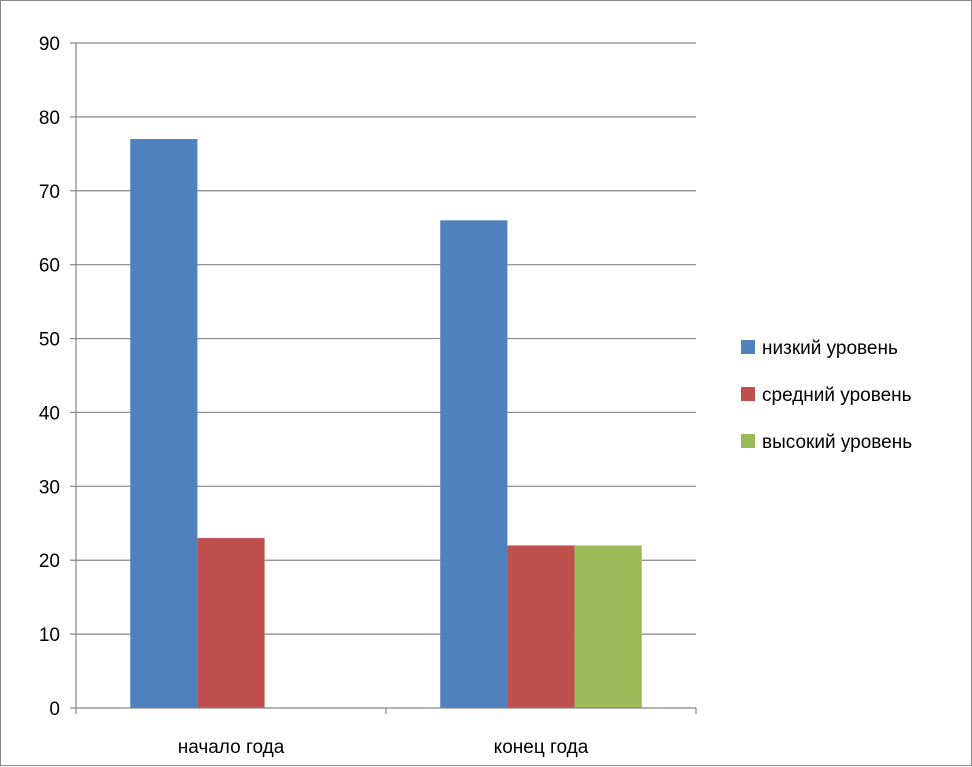  Describe the element at coordinates (49, 340) in the screenshot. I see `y-tick-label: 50` at that location.